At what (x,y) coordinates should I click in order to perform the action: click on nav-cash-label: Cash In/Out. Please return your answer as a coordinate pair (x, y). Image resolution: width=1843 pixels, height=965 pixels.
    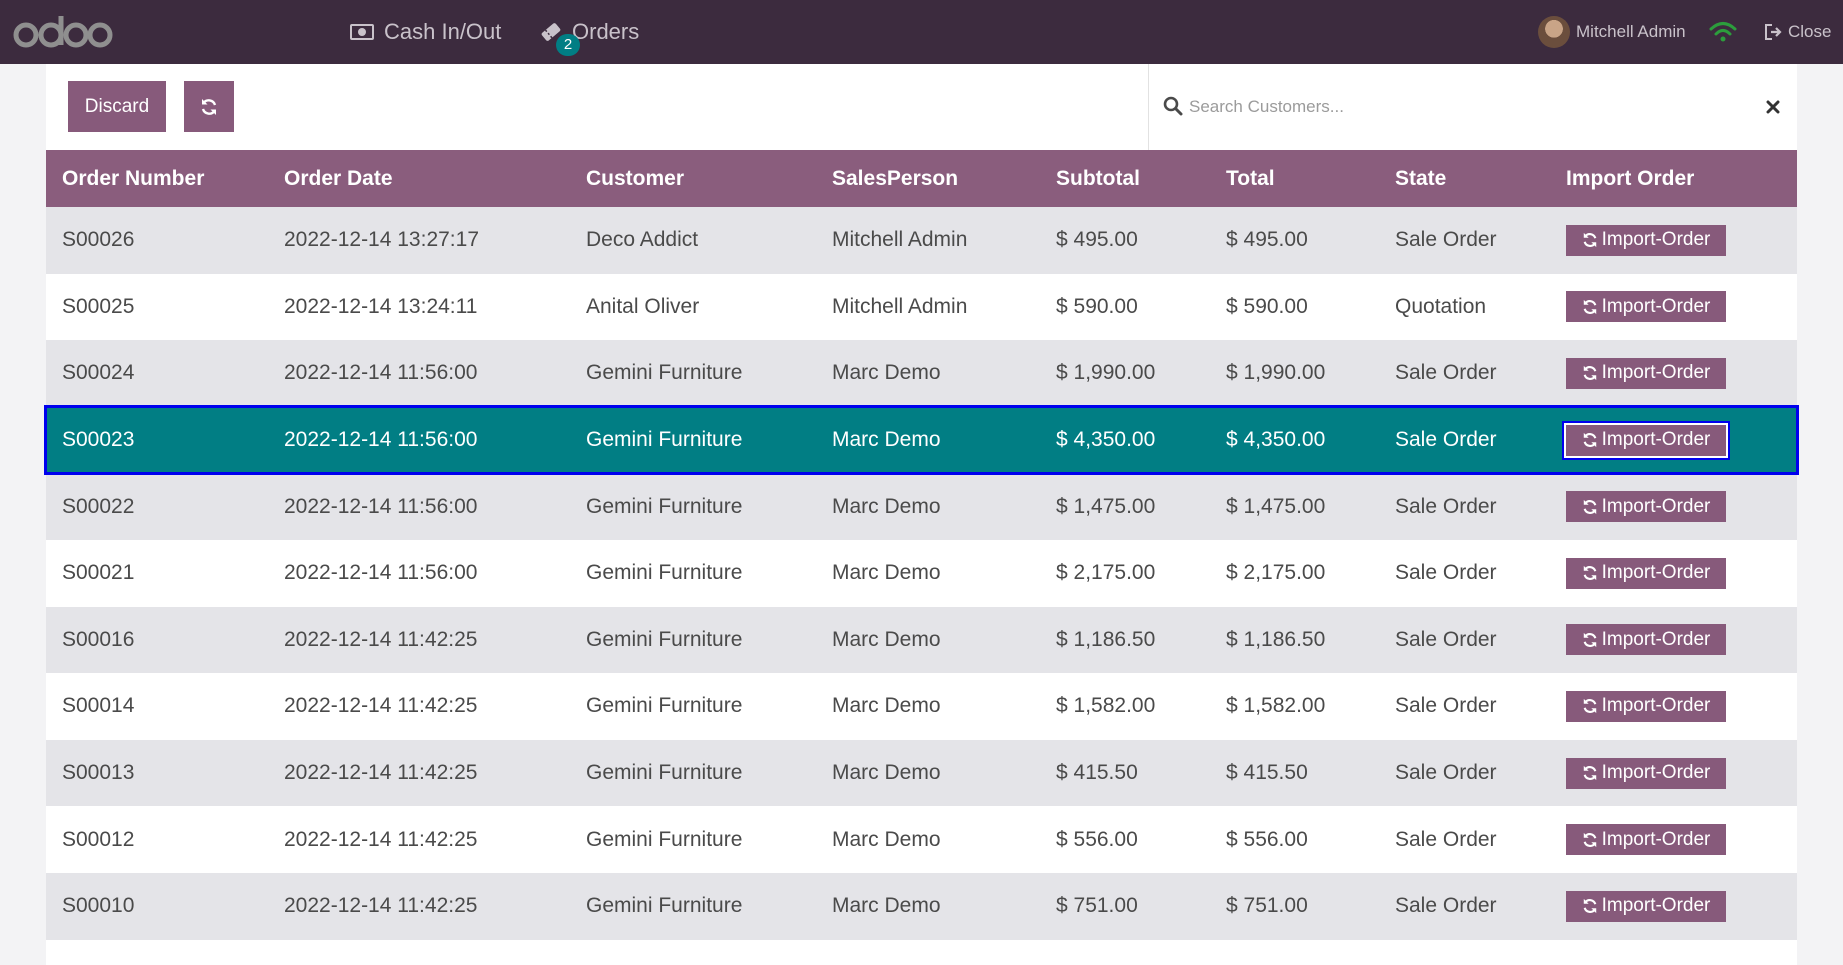
    Looking at the image, I should click on (443, 31).